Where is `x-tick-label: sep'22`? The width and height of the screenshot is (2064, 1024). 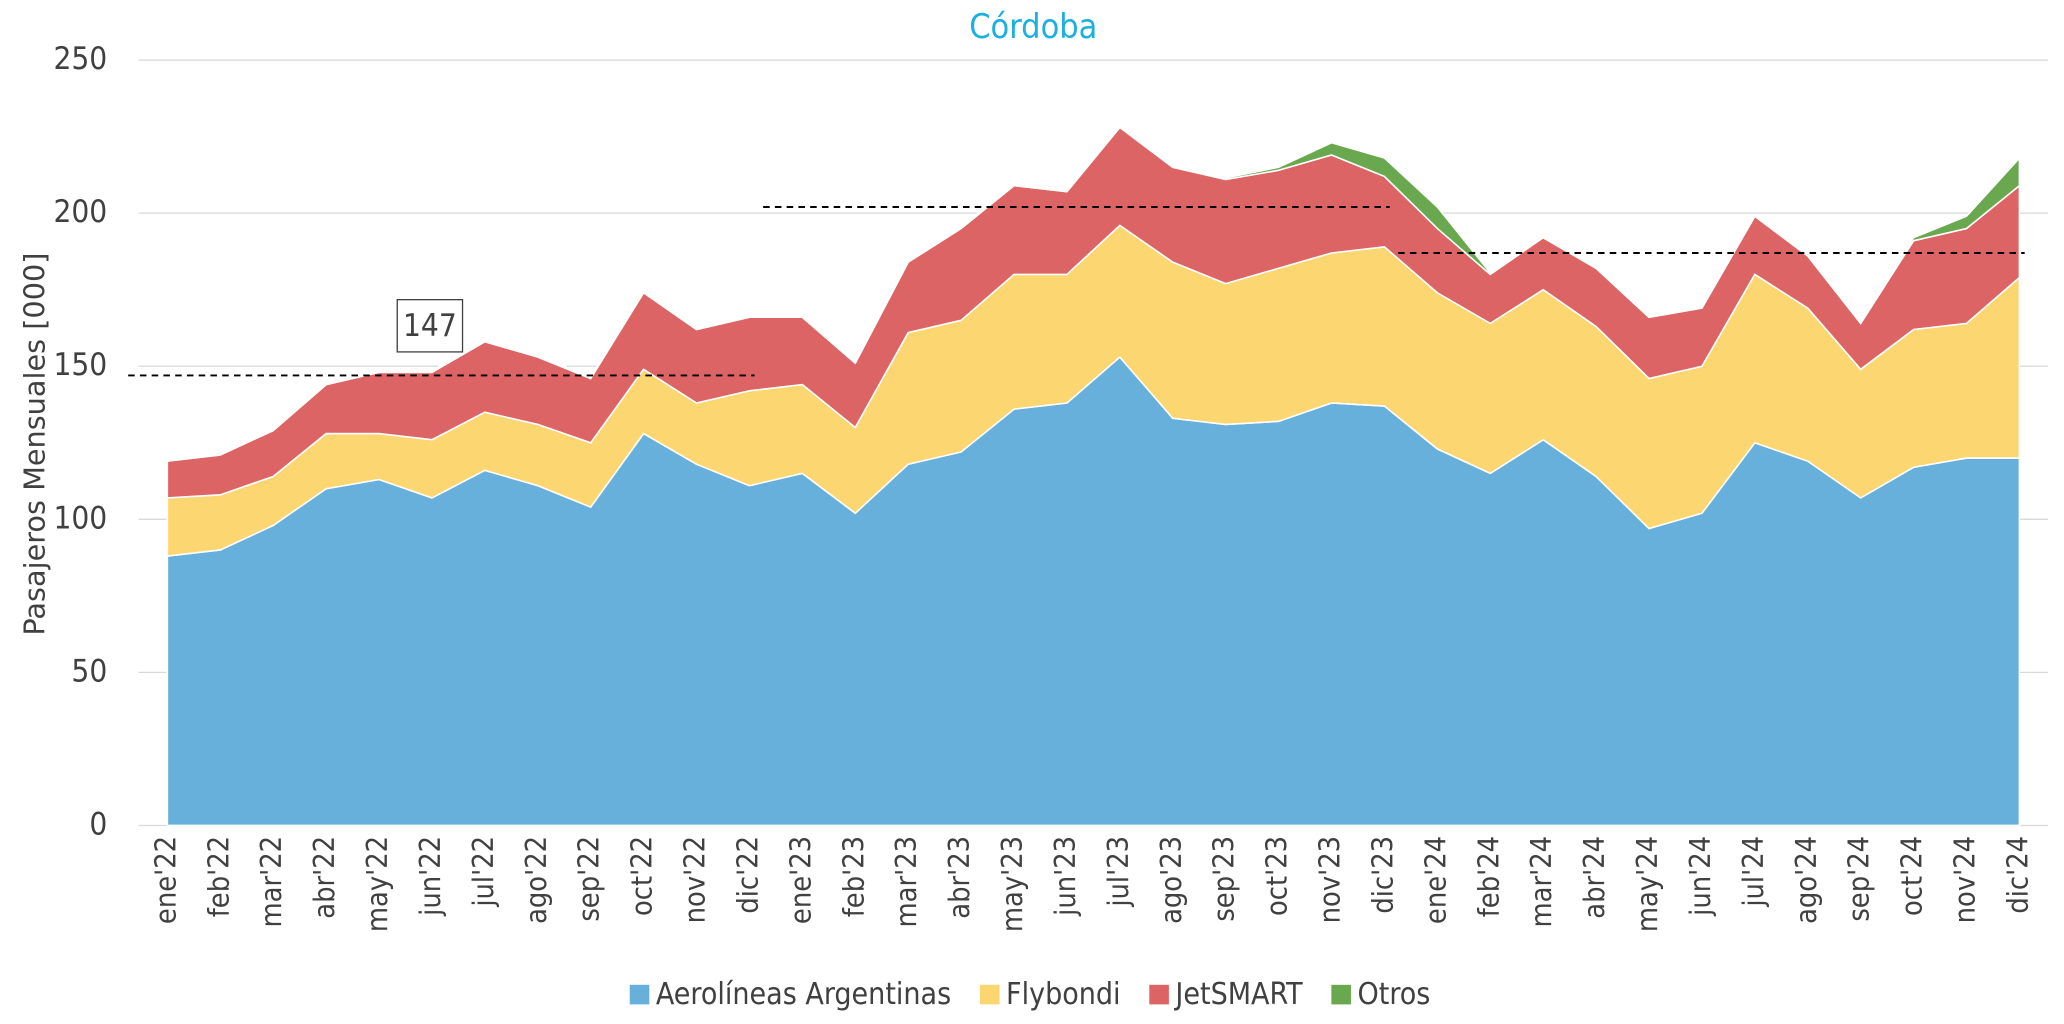
x-tick-label: sep'22 is located at coordinates (589, 879).